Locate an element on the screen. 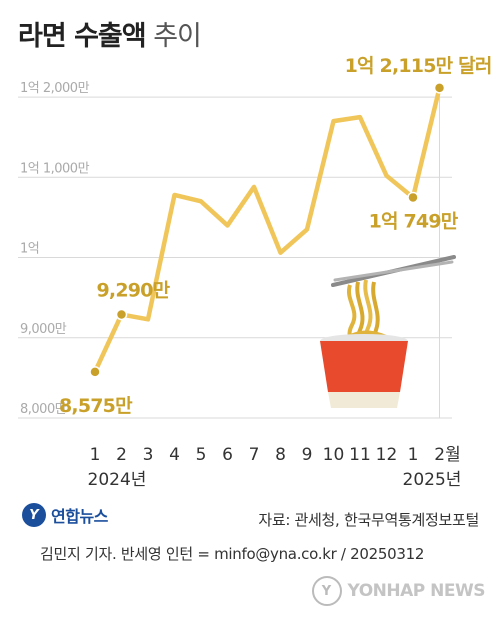 The width and height of the screenshot is (499, 623). data-label: 1억 2,115만 달러 is located at coordinates (418, 66).